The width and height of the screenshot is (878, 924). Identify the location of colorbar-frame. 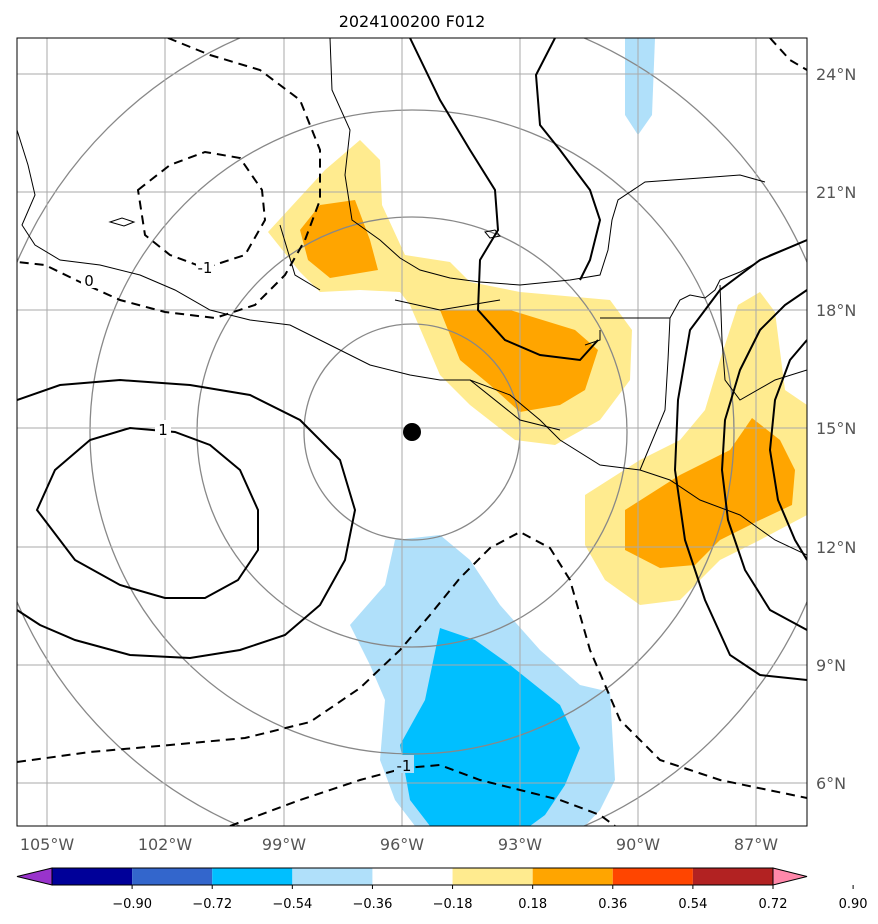
(412, 876).